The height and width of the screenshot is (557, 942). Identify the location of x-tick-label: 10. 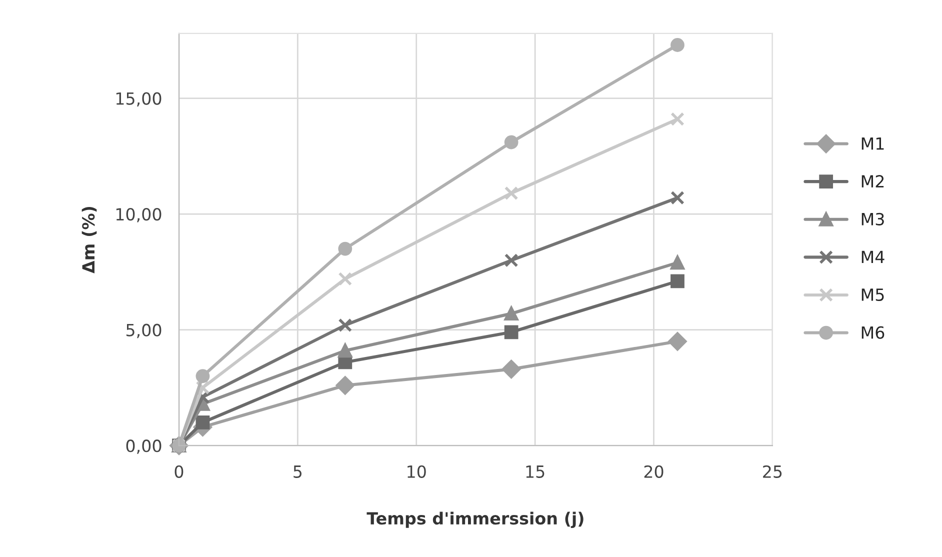
(417, 471).